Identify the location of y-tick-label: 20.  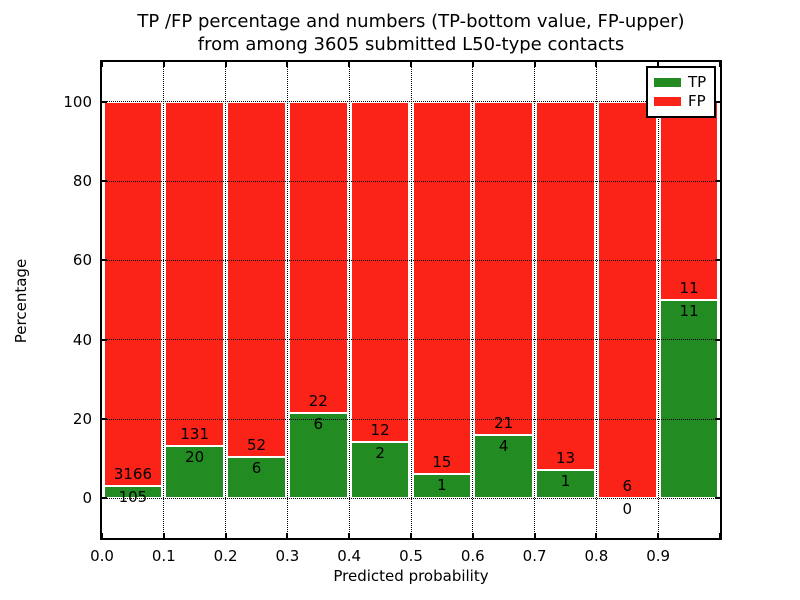
(82, 419).